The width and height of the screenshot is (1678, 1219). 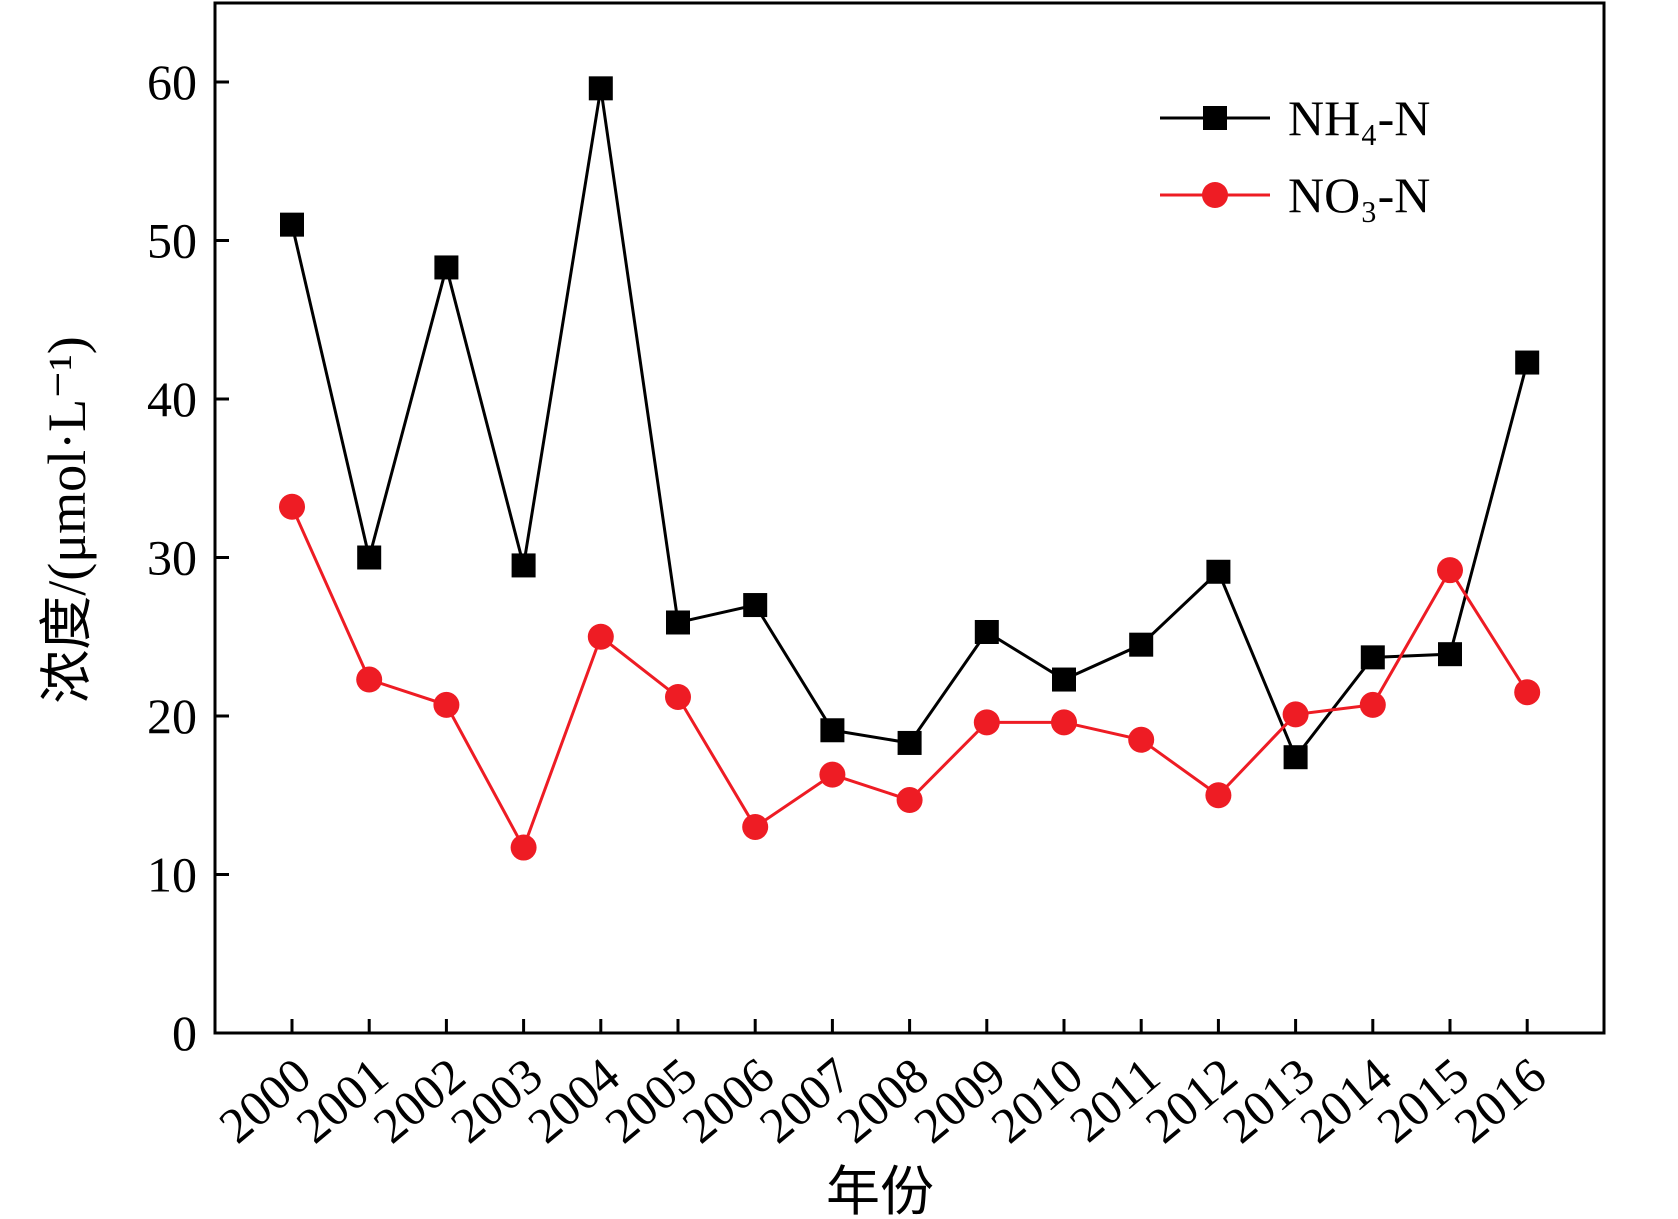 What do you see at coordinates (184, 1033) in the screenshot?
I see `y-tick-label: 0` at bounding box center [184, 1033].